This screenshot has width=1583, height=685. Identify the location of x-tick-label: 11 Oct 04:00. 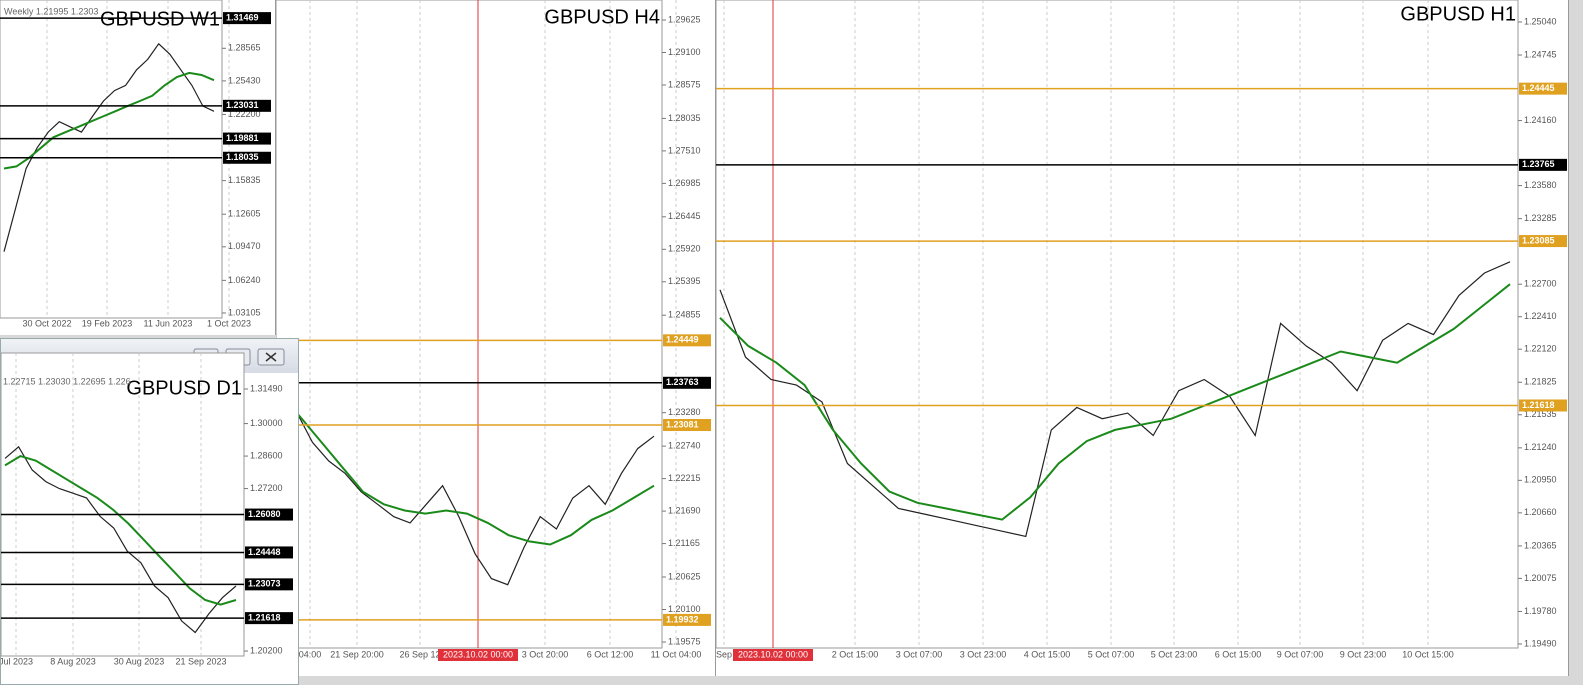
(676, 654).